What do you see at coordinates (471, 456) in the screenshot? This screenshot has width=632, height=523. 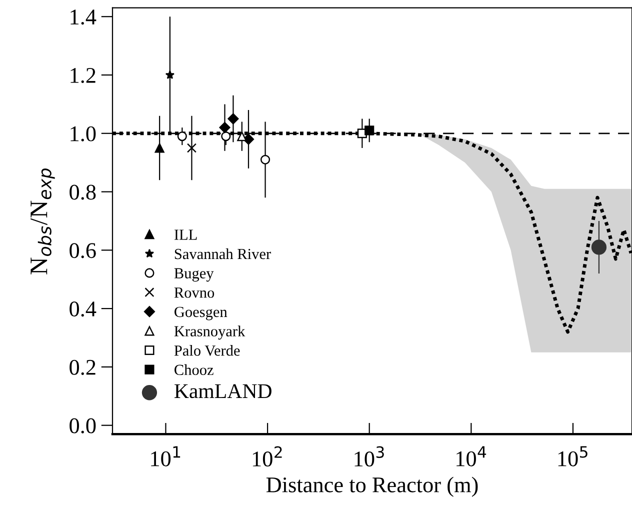 I see `x-tick-label: 10$^{4}$` at bounding box center [471, 456].